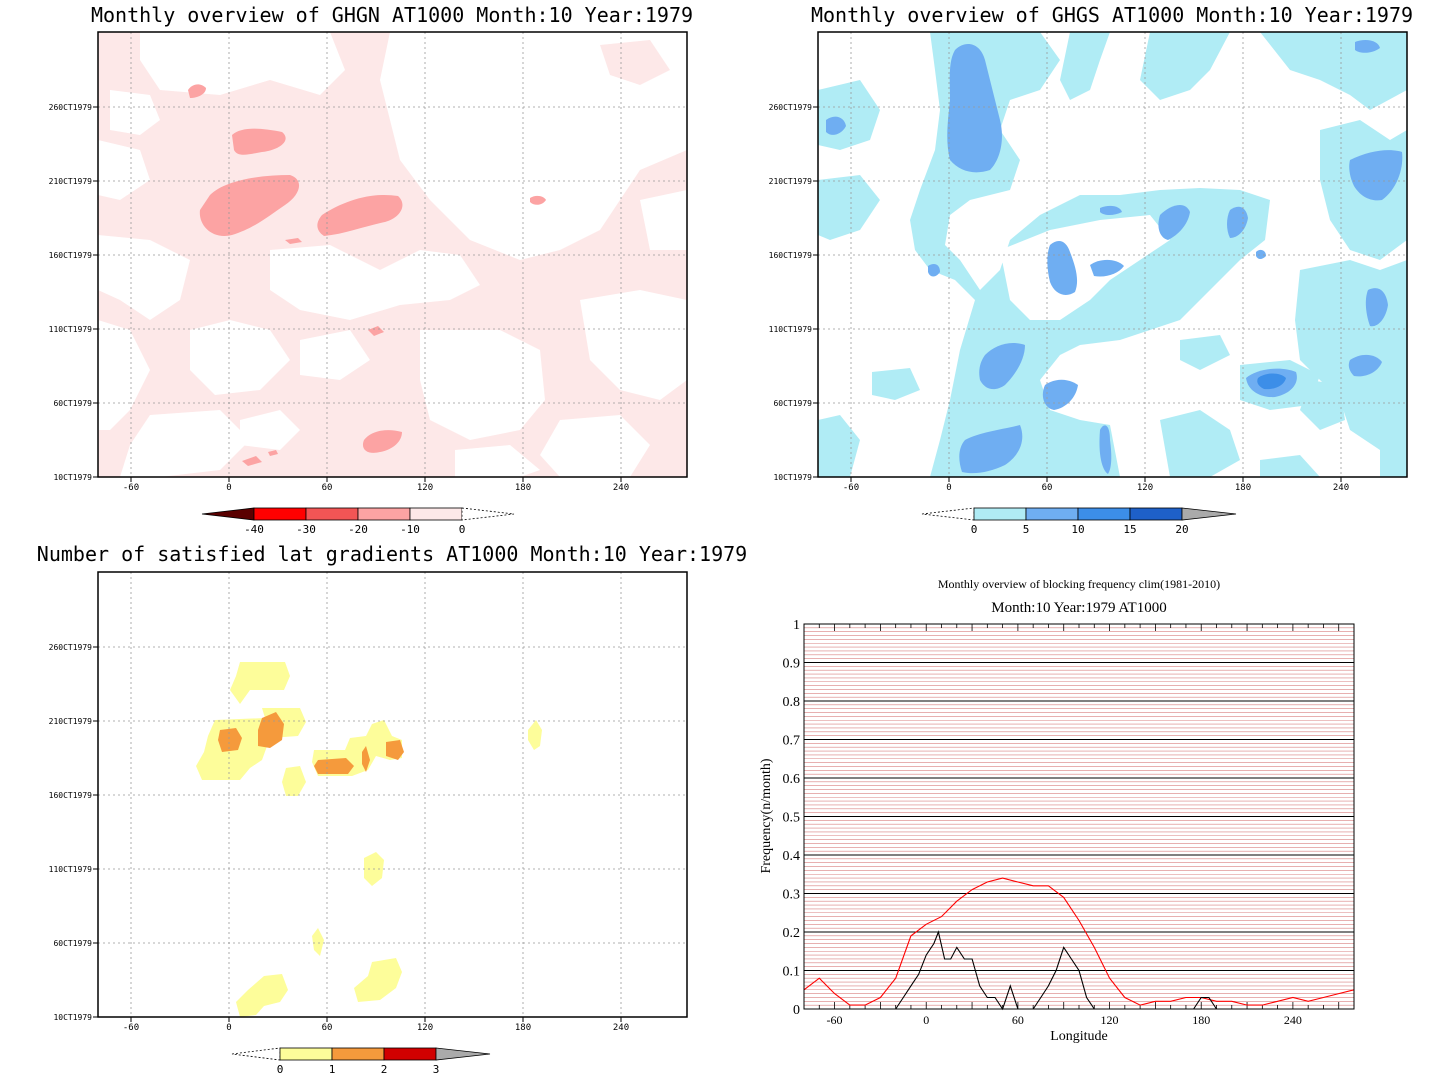  Describe the element at coordinates (425, 1028) in the screenshot. I see `grad-xtick: 120` at that location.